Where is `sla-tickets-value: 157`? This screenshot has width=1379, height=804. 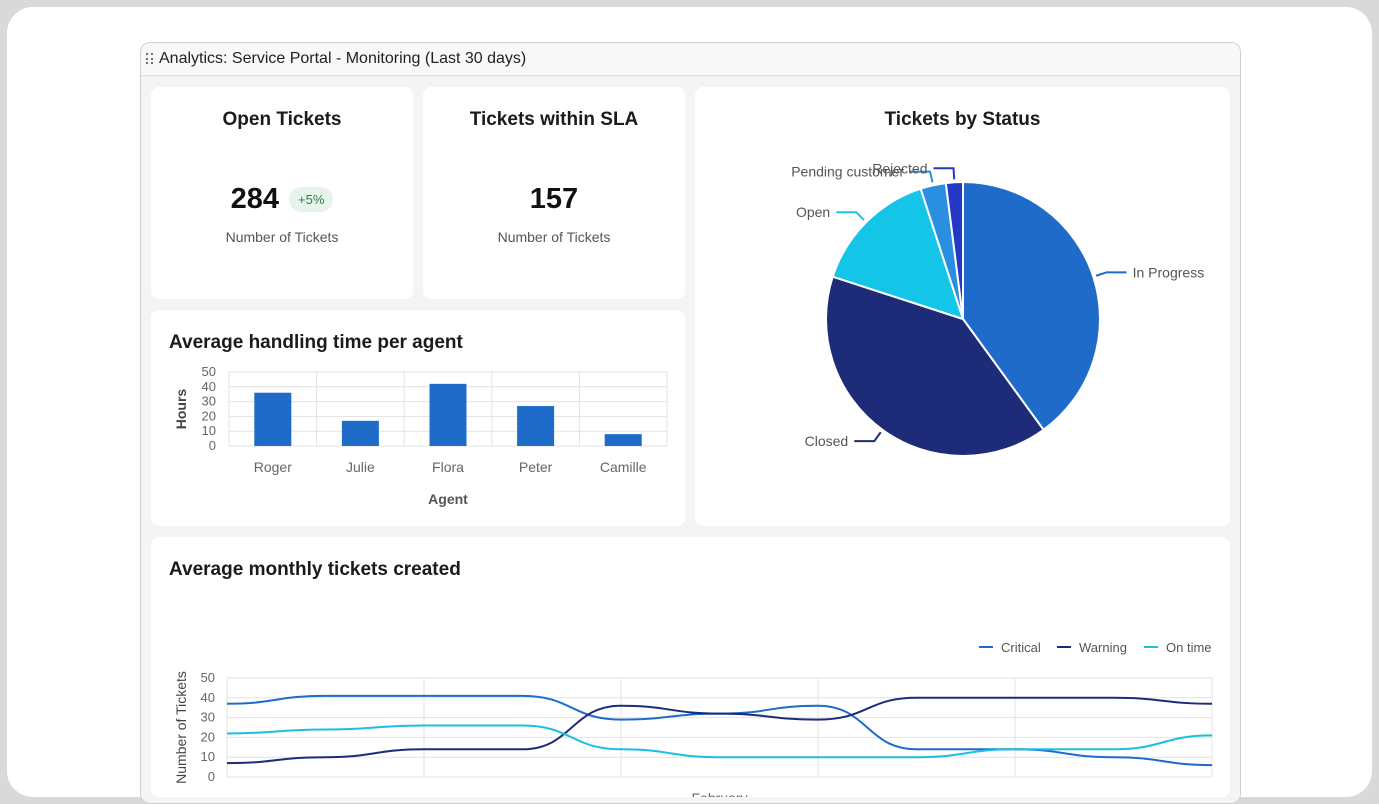 sla-tickets-value: 157 is located at coordinates (554, 199).